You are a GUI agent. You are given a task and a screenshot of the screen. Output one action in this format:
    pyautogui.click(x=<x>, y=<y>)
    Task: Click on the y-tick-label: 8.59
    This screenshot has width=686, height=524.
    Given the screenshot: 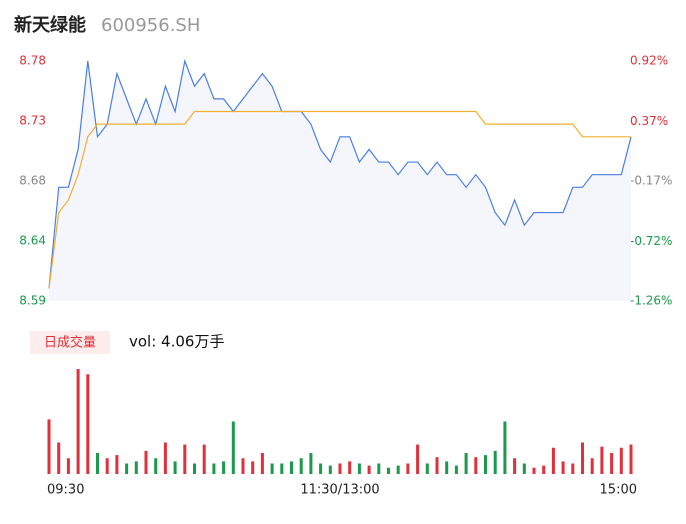 What is the action you would take?
    pyautogui.click(x=32, y=301)
    